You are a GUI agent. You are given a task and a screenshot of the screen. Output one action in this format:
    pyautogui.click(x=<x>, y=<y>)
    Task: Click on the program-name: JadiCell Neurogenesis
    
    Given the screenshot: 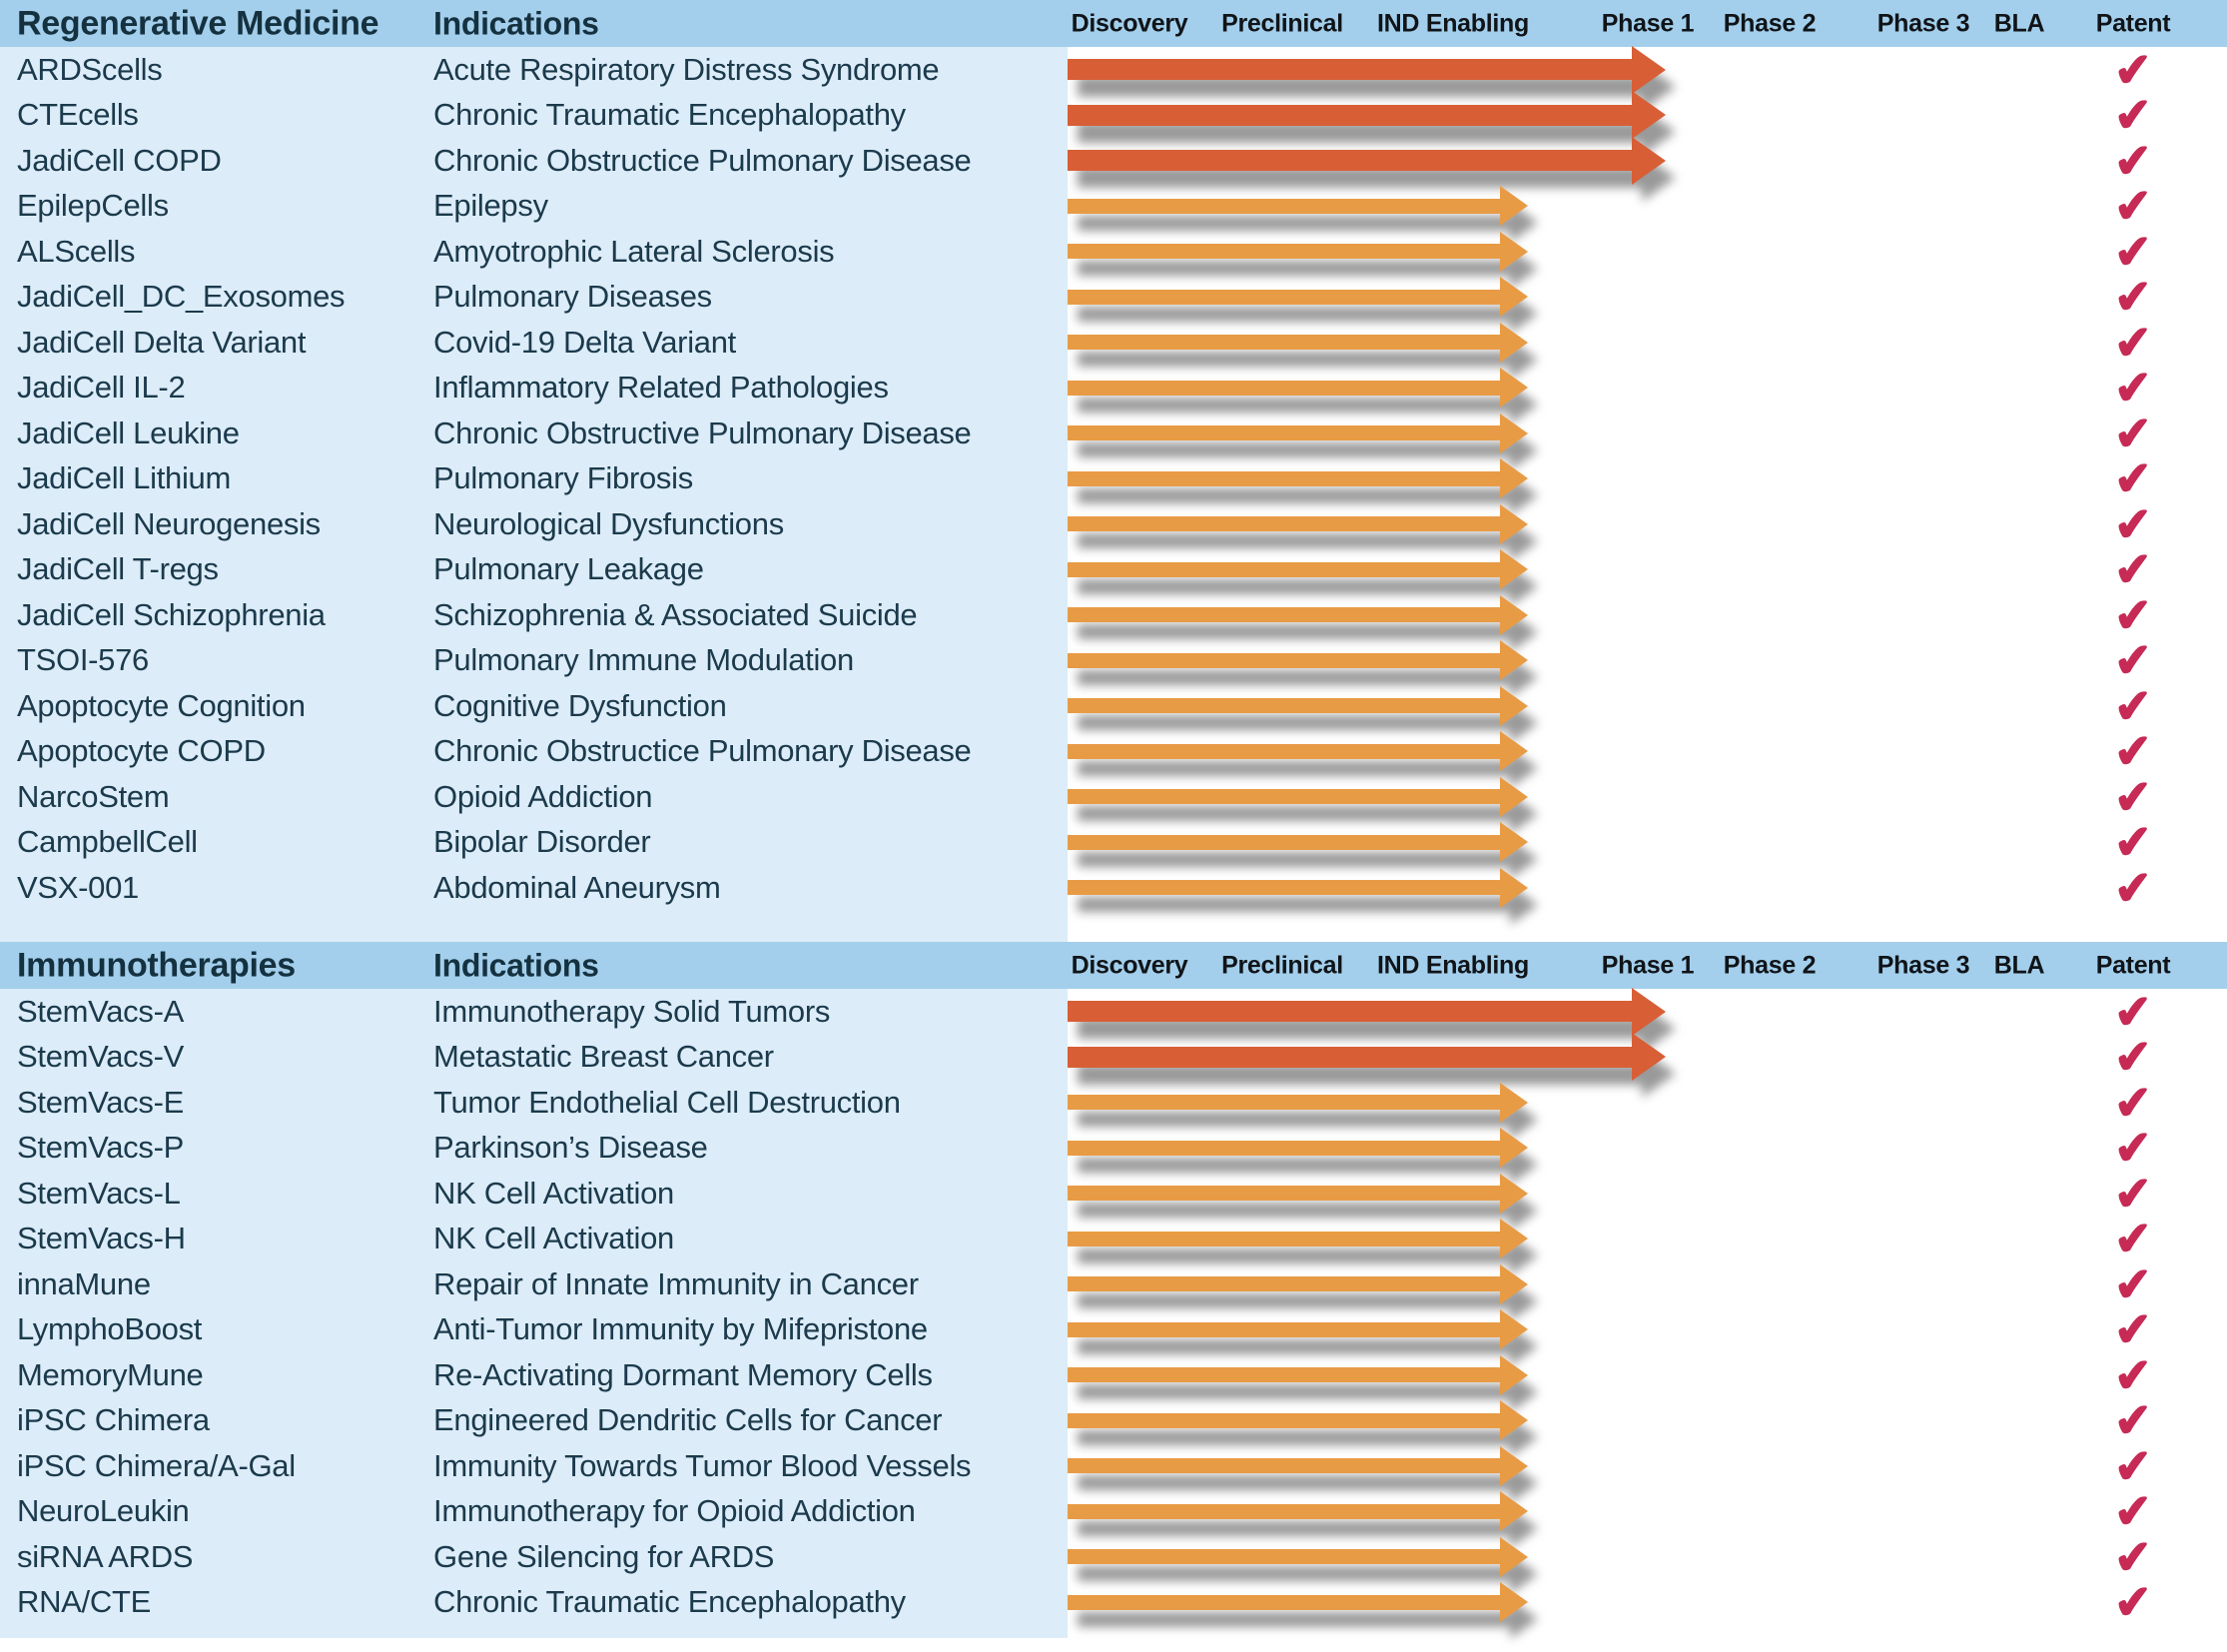 What is the action you would take?
    pyautogui.click(x=169, y=523)
    